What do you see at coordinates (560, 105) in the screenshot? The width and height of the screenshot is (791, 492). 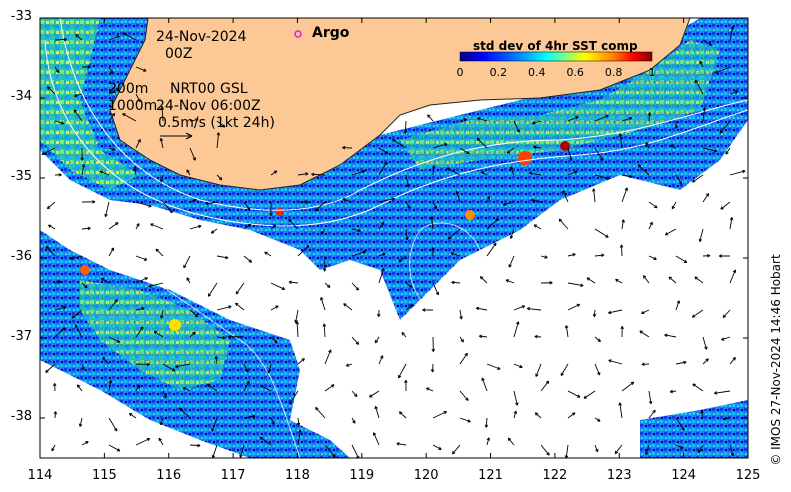 I see `sst-coverage-green-patch-east` at bounding box center [560, 105].